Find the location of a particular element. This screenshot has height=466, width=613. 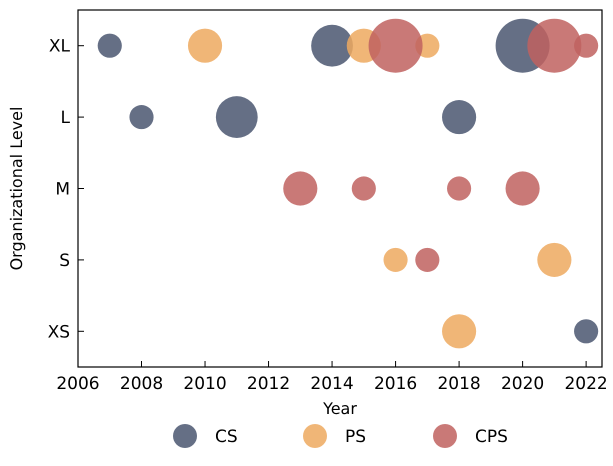

x-tick-label: 2006 is located at coordinates (78, 384).